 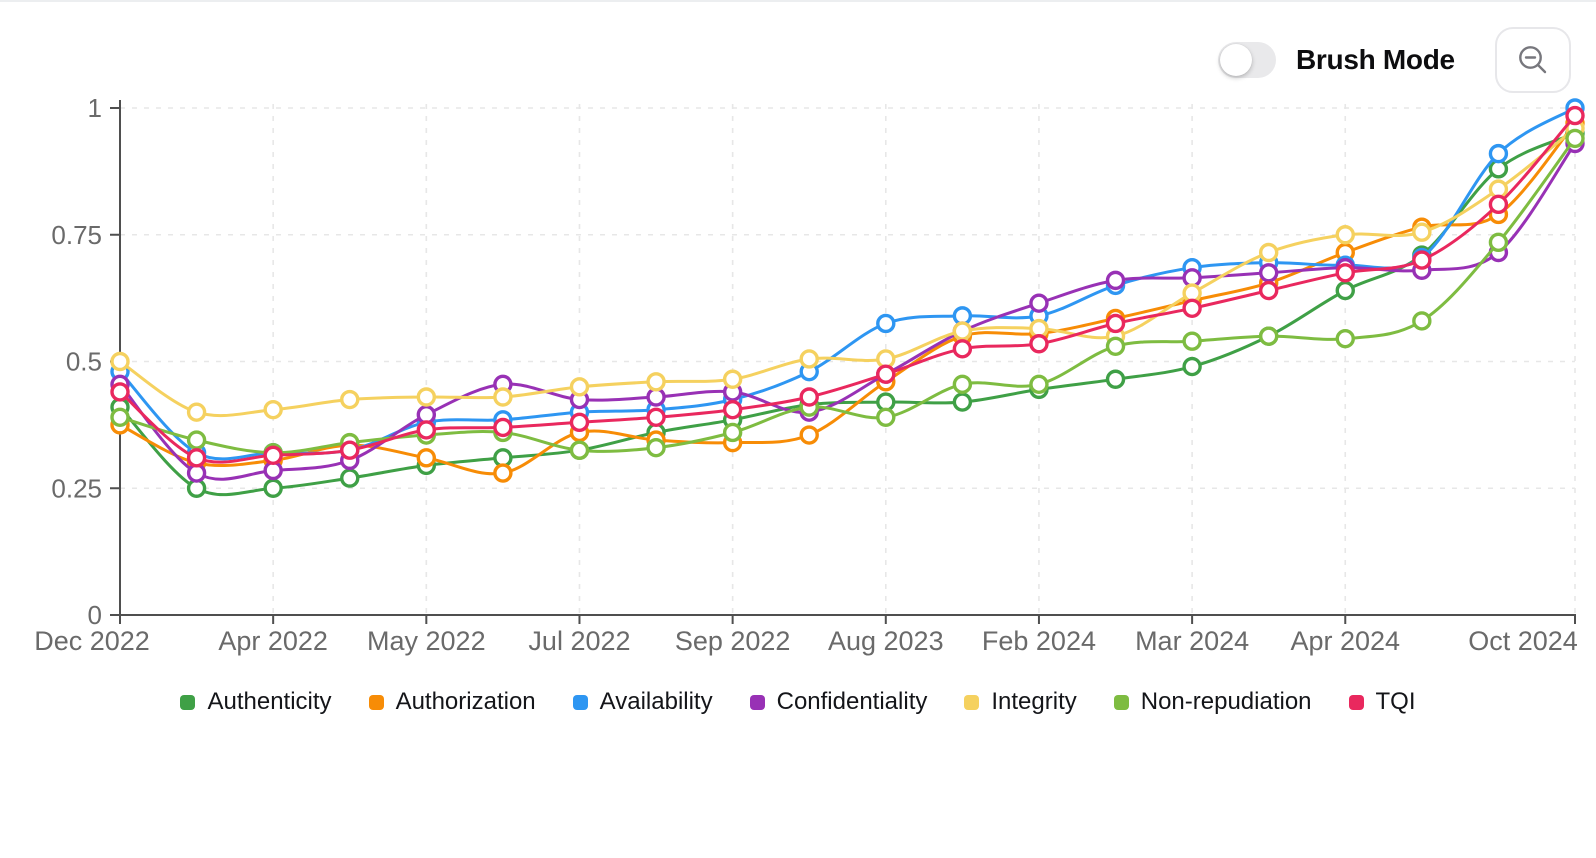 I want to click on legend-item-authorization: Authorization, so click(x=452, y=702).